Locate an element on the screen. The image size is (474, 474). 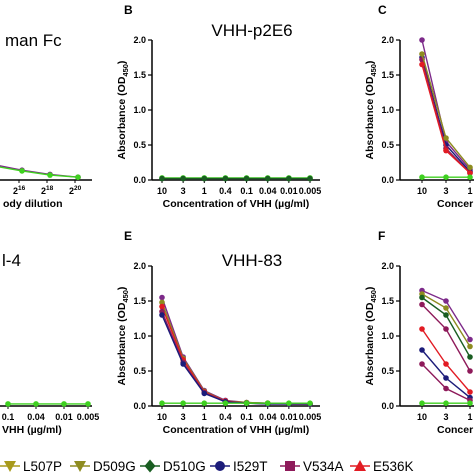
legend-label: I529T is located at coordinates (250, 466).